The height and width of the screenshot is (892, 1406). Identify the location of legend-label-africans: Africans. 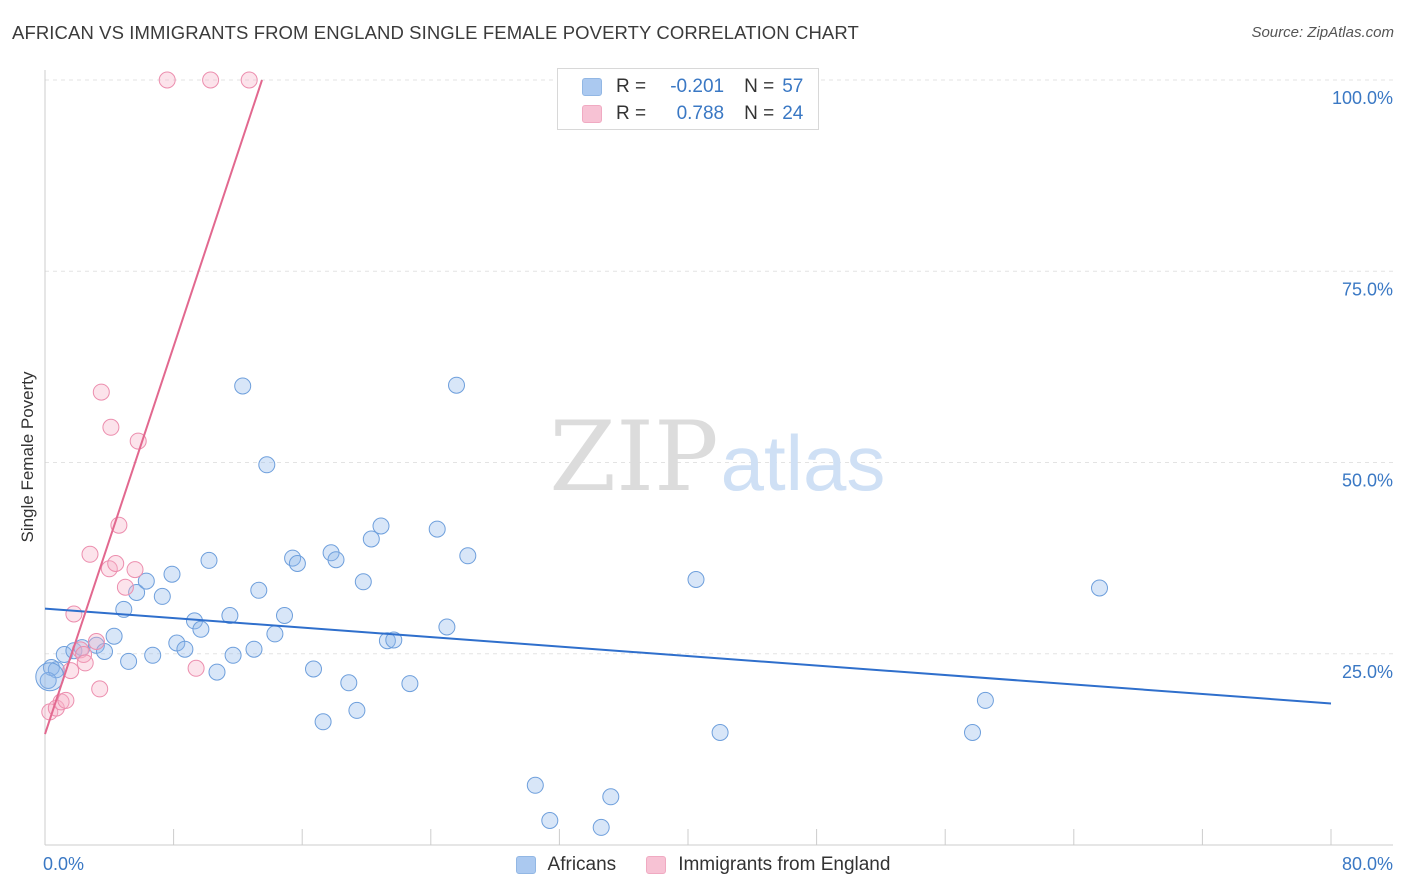
(582, 864).